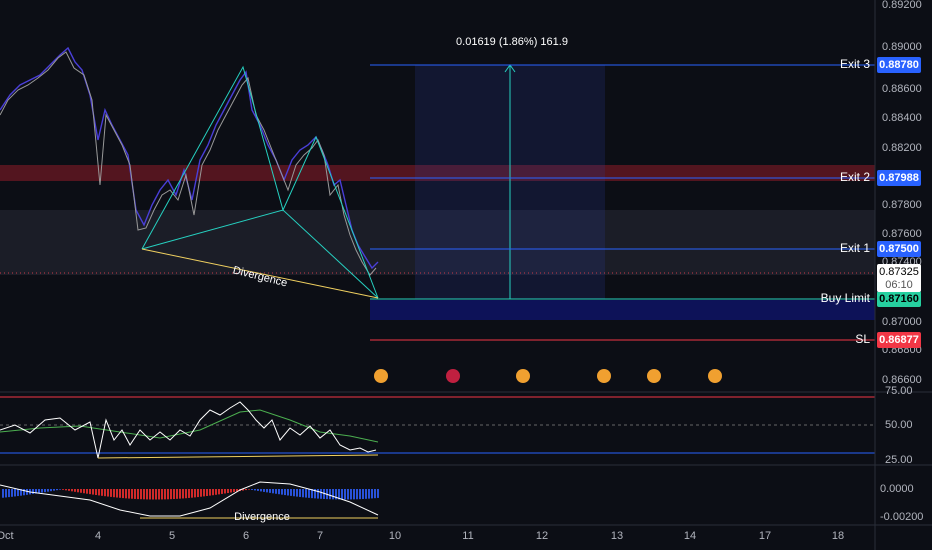 Image resolution: width=932 pixels, height=550 pixels. Describe the element at coordinates (189, 499) in the screenshot. I see `macd-line` at that location.